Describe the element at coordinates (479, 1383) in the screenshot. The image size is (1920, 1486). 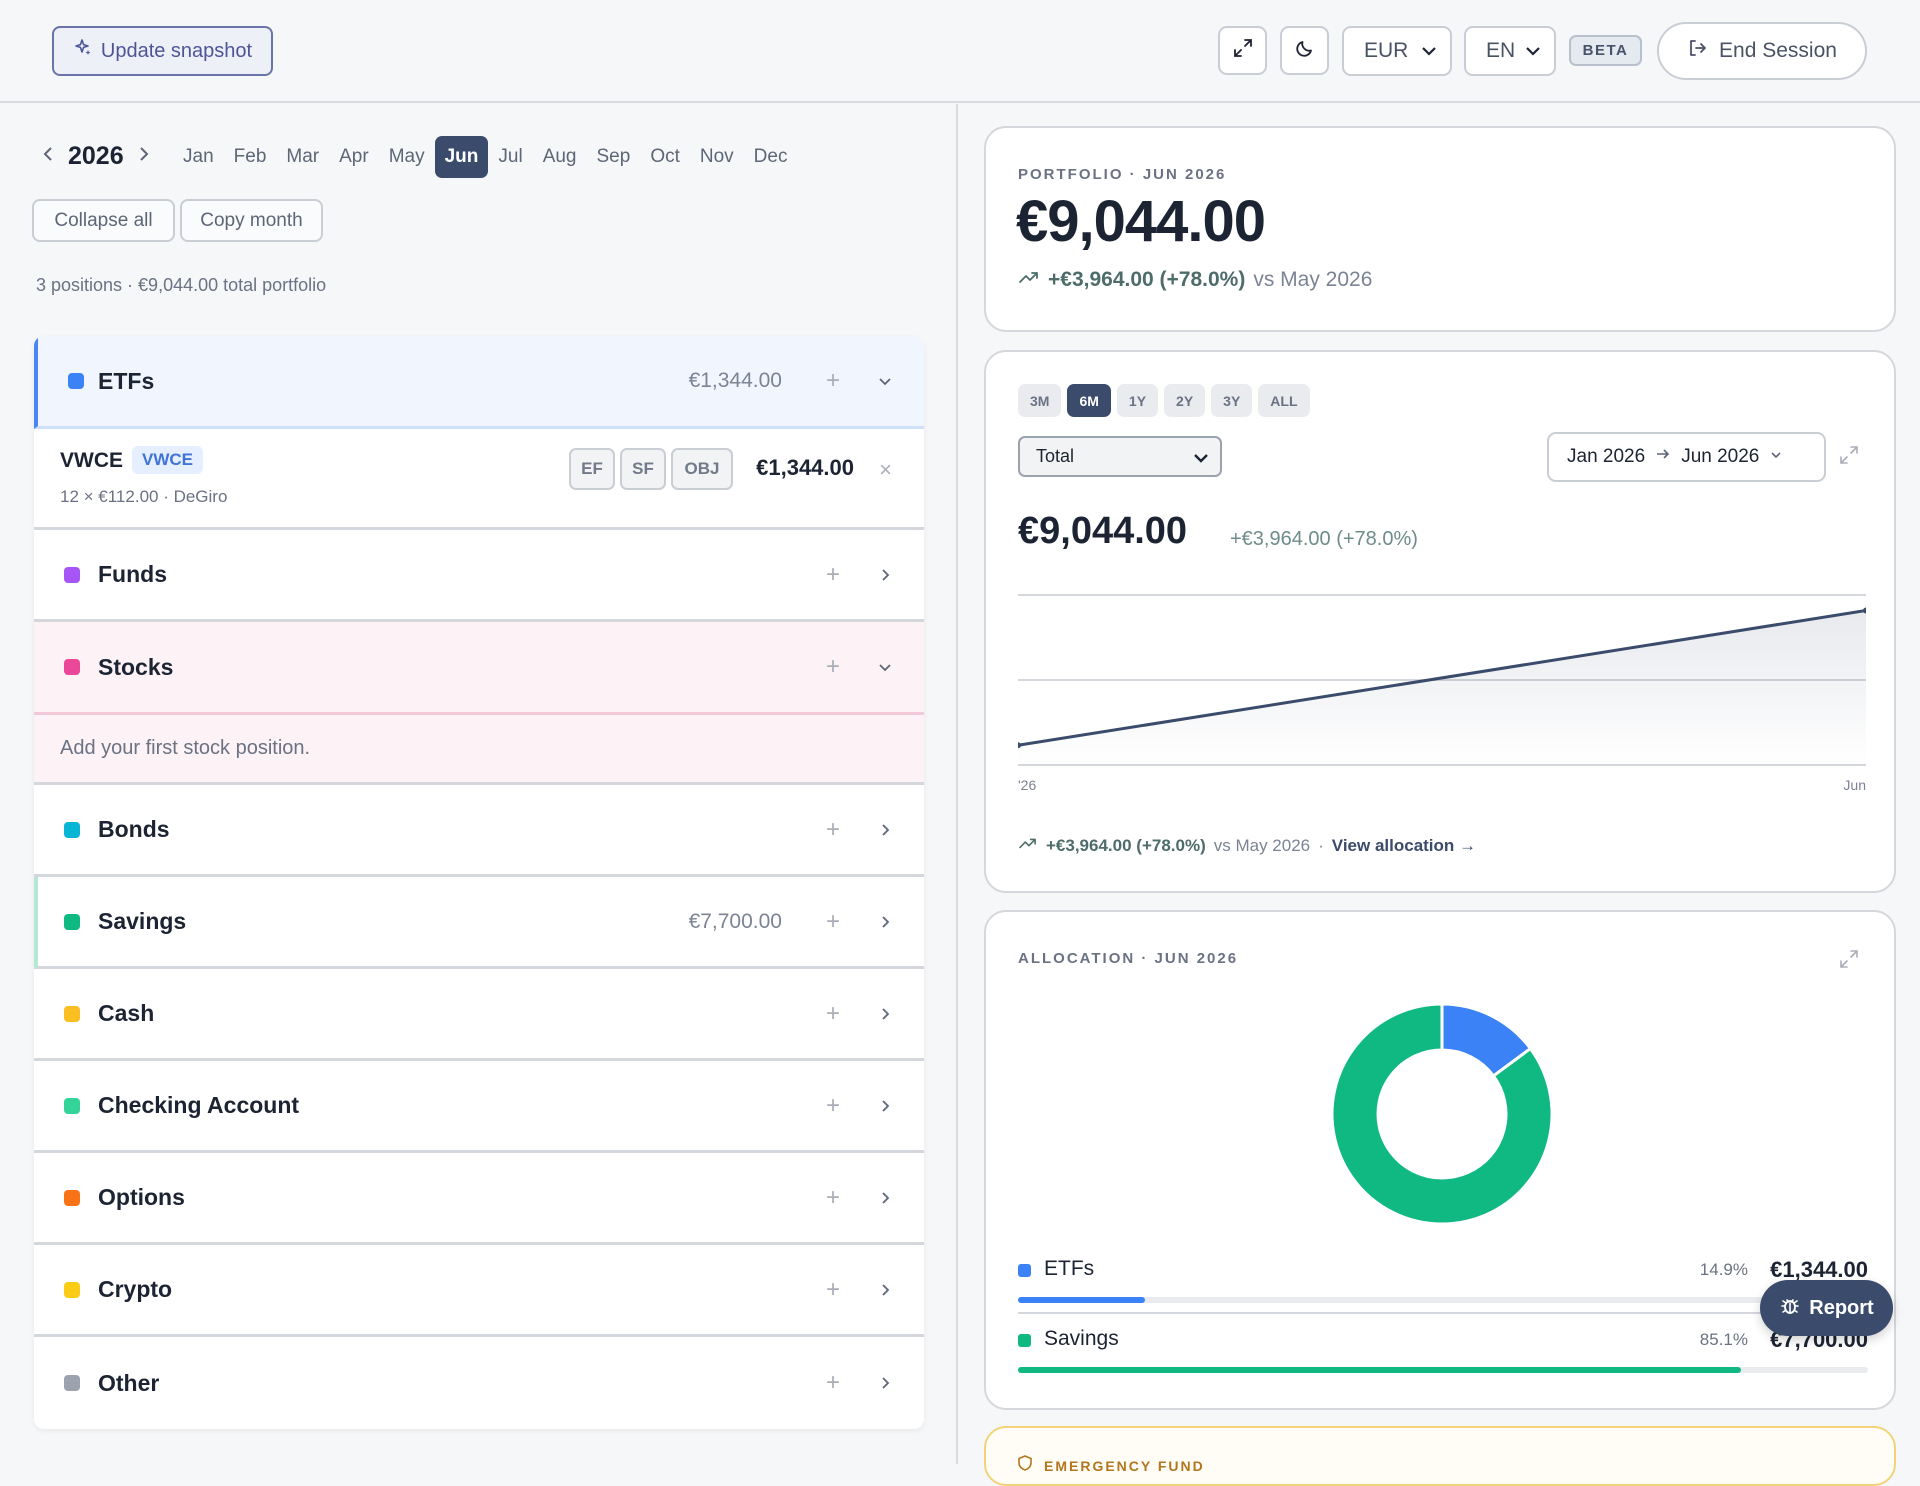
I see `category-row-other: Other +` at that location.